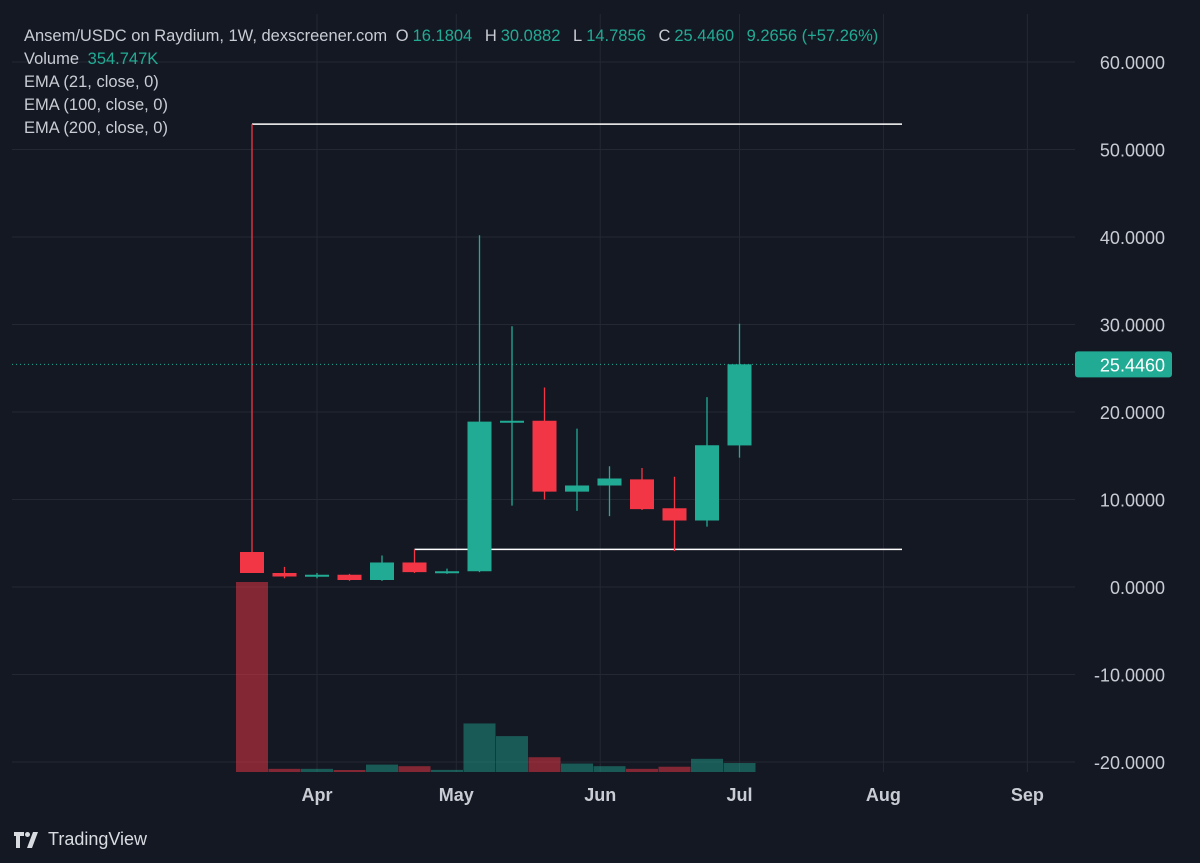  Describe the element at coordinates (578, 36) in the screenshot. I see `low-label: L` at that location.